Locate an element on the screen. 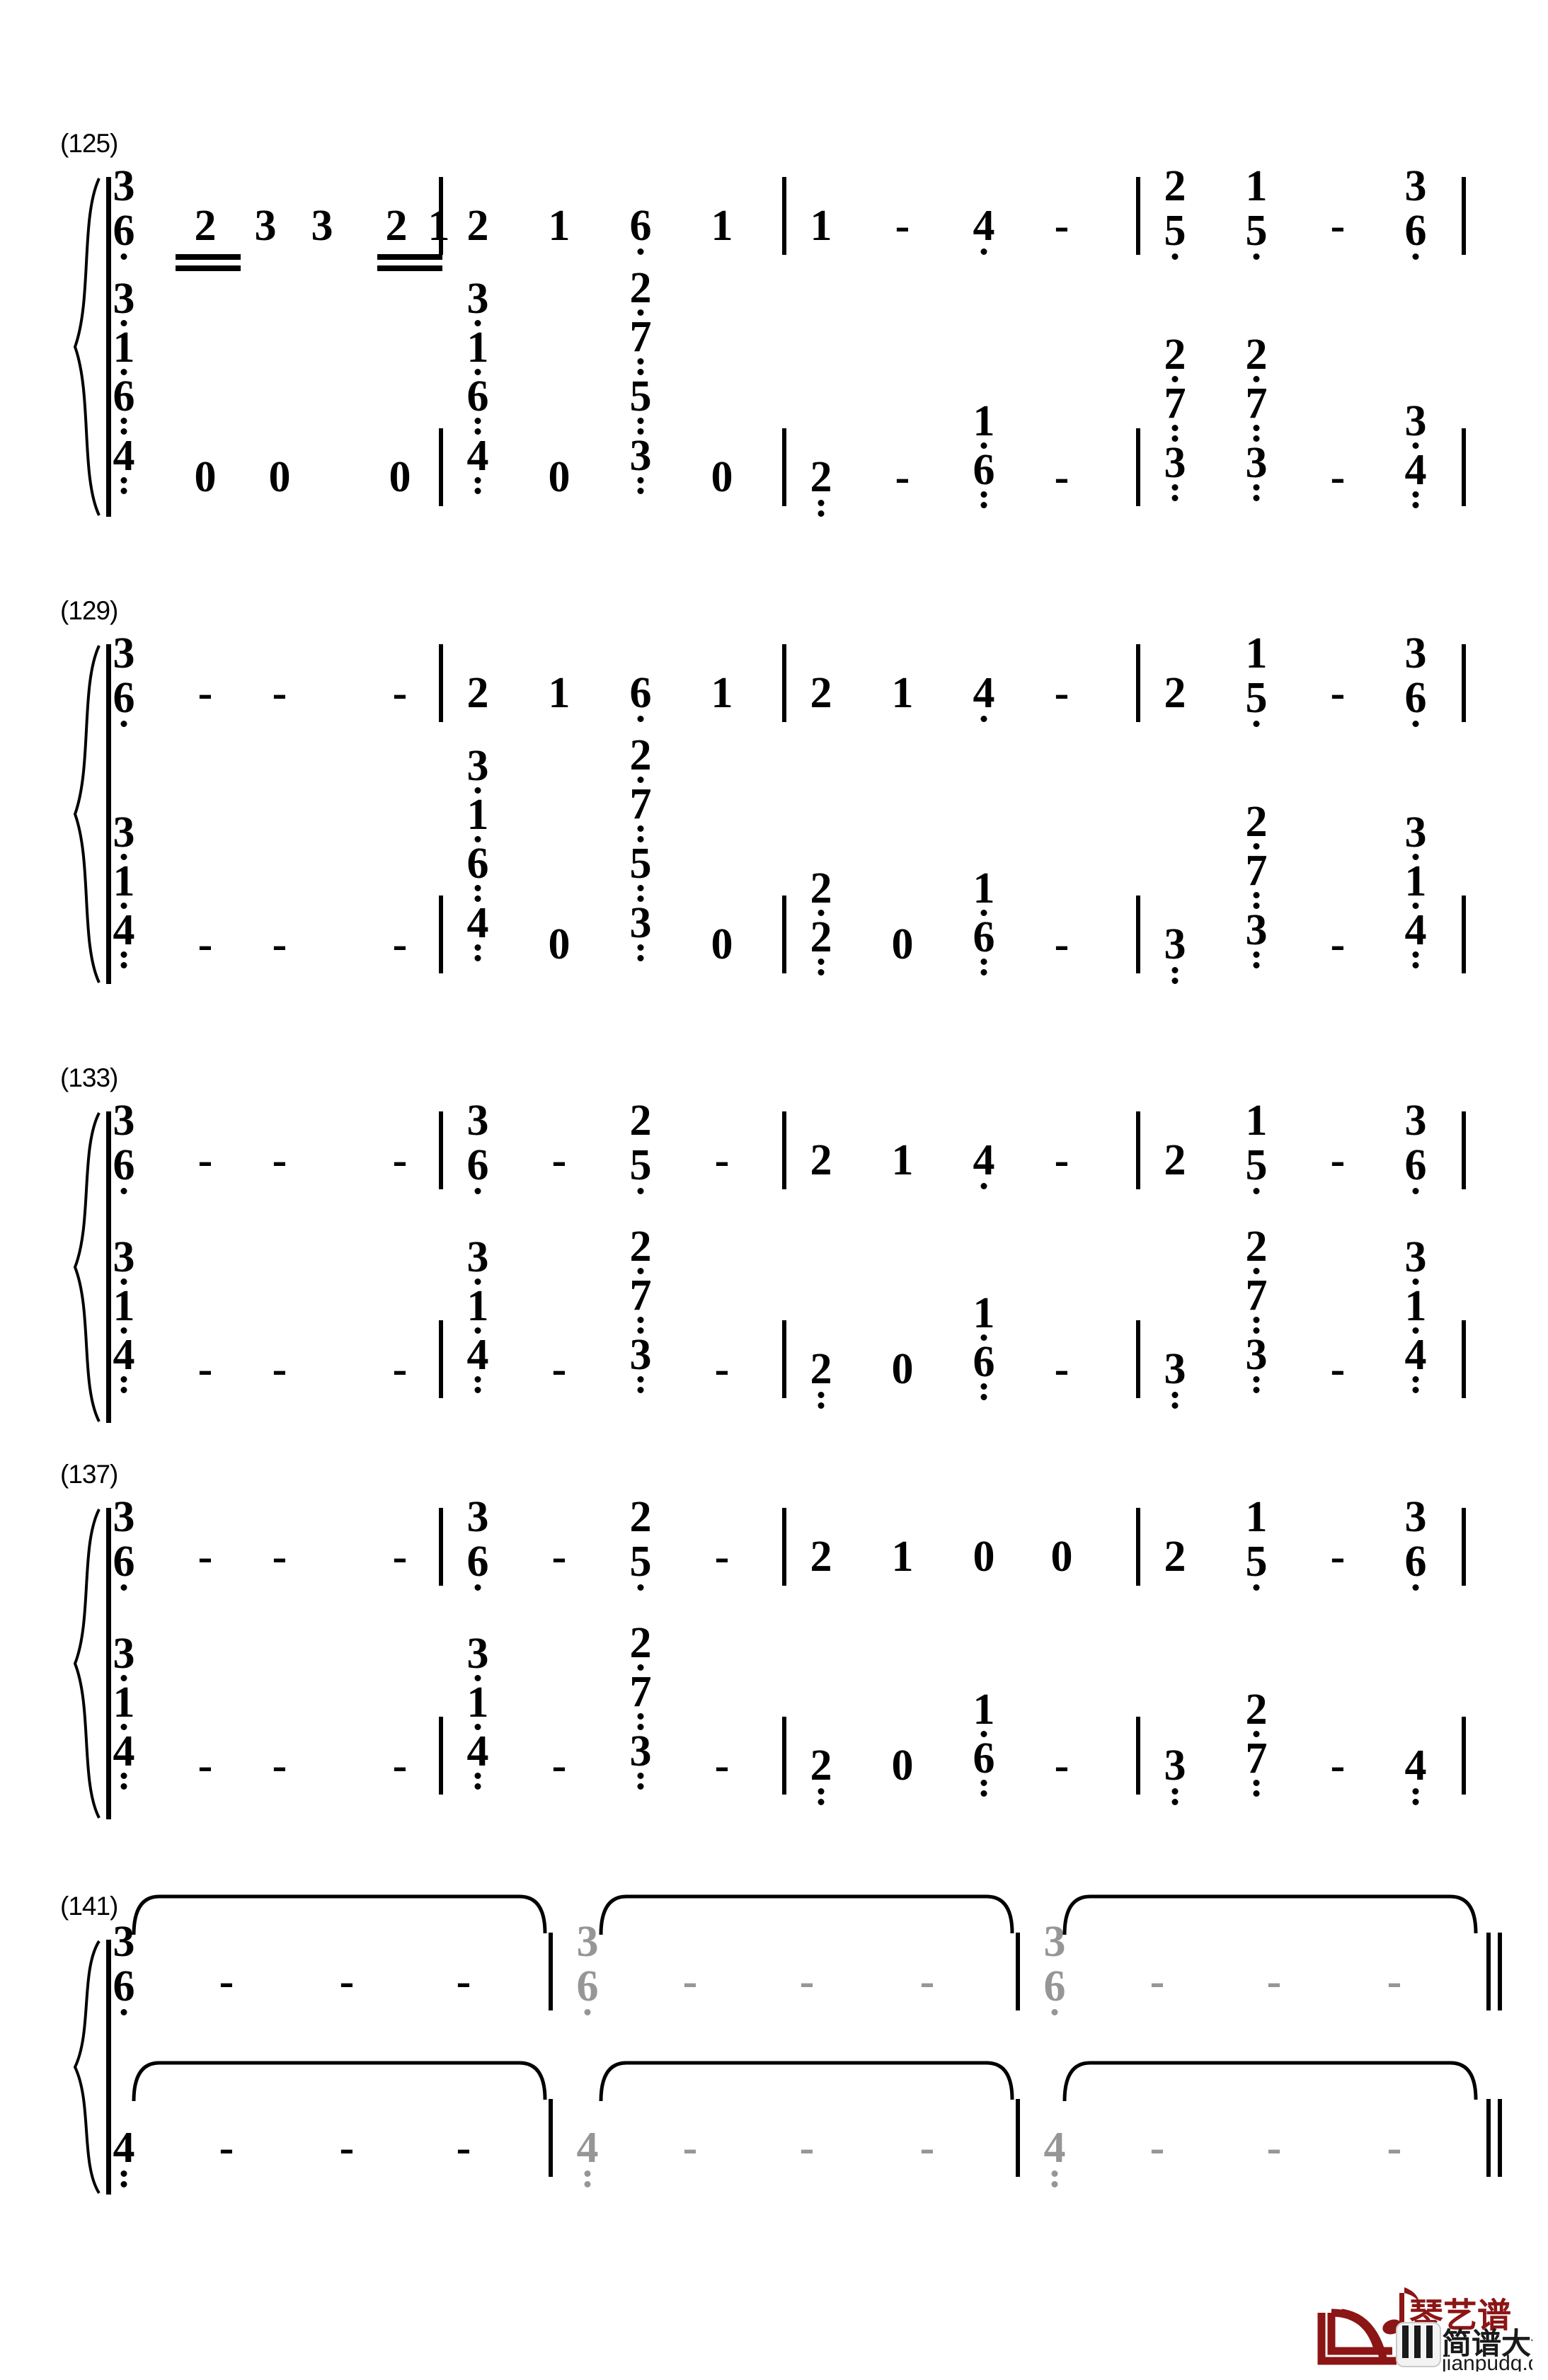 The height and width of the screenshot is (2380, 1548). piano-keys-icon is located at coordinates (1418, 2344).